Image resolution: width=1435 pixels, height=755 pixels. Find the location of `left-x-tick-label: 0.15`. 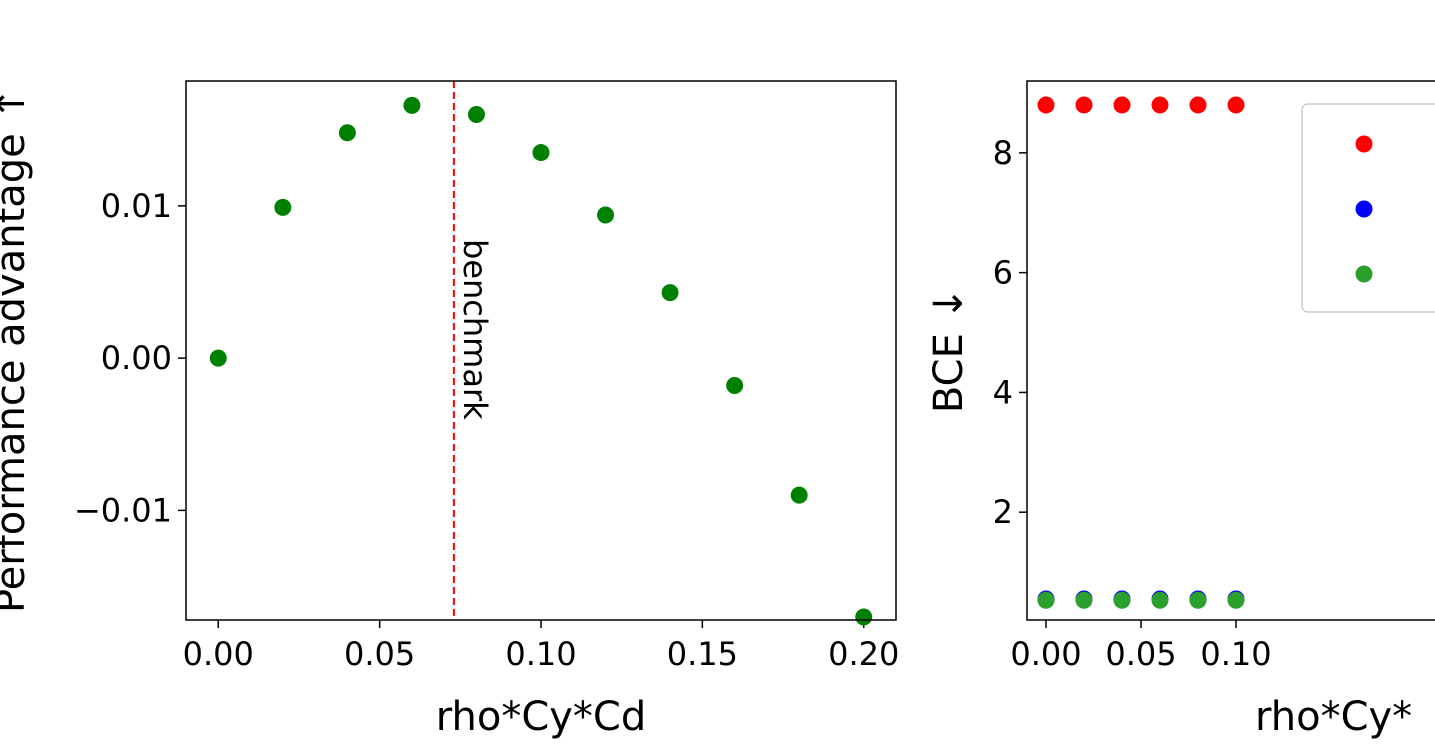

left-x-tick-label: 0.15 is located at coordinates (702, 654).